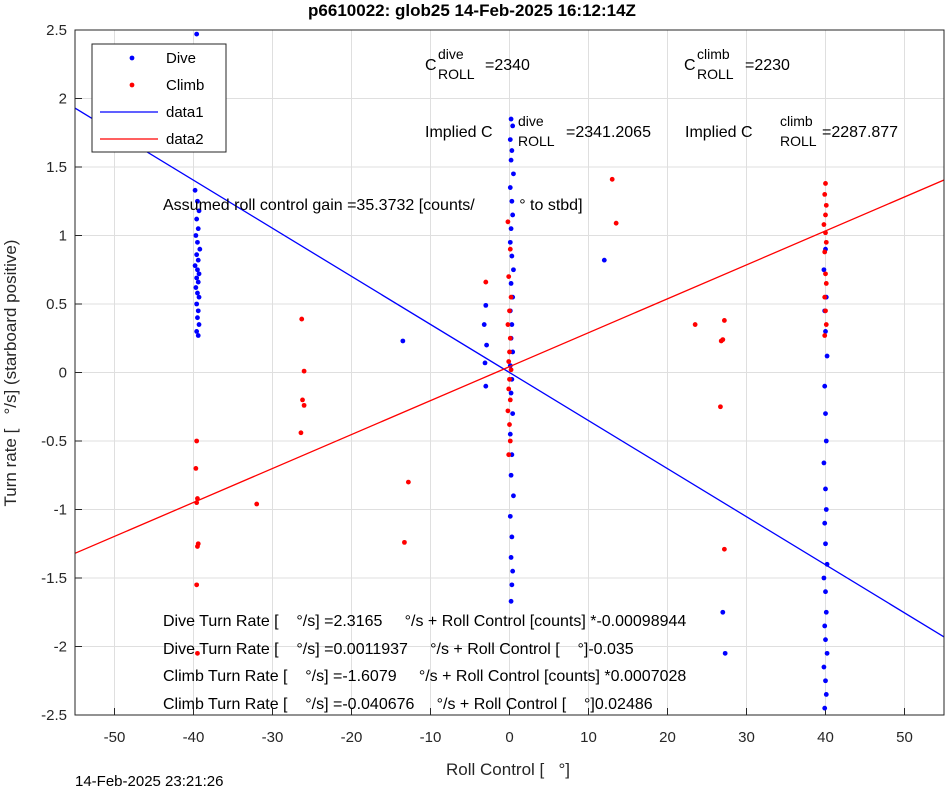  Describe the element at coordinates (60, 510) in the screenshot. I see `y-tick-label: -1` at that location.